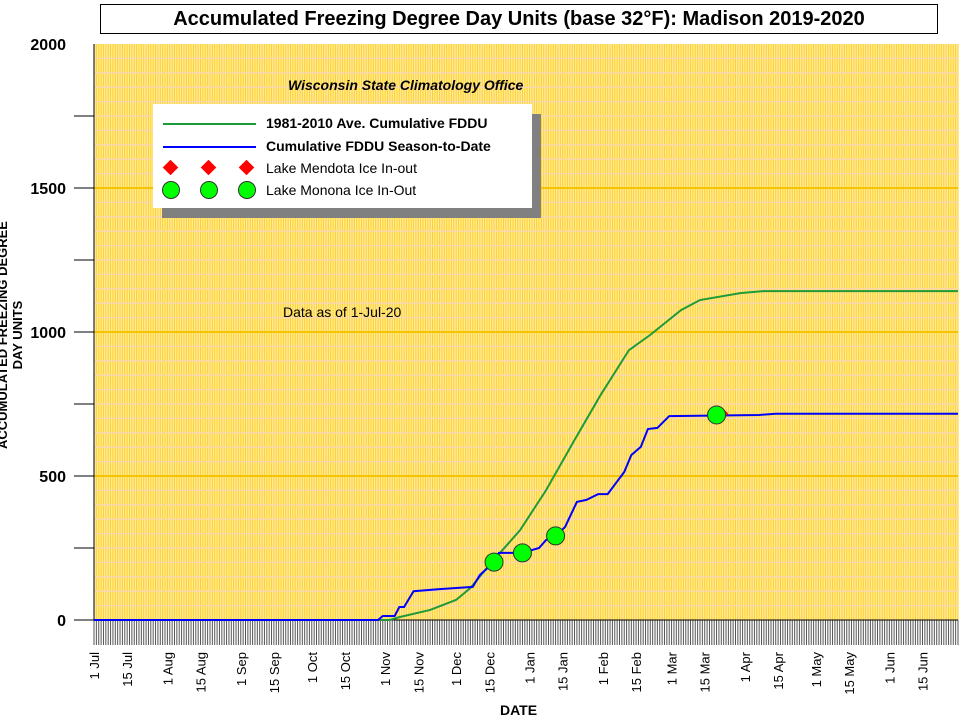 This screenshot has height=720, width=962. I want to click on legend-label: Lake Mendota Ice In-out, so click(341, 168).